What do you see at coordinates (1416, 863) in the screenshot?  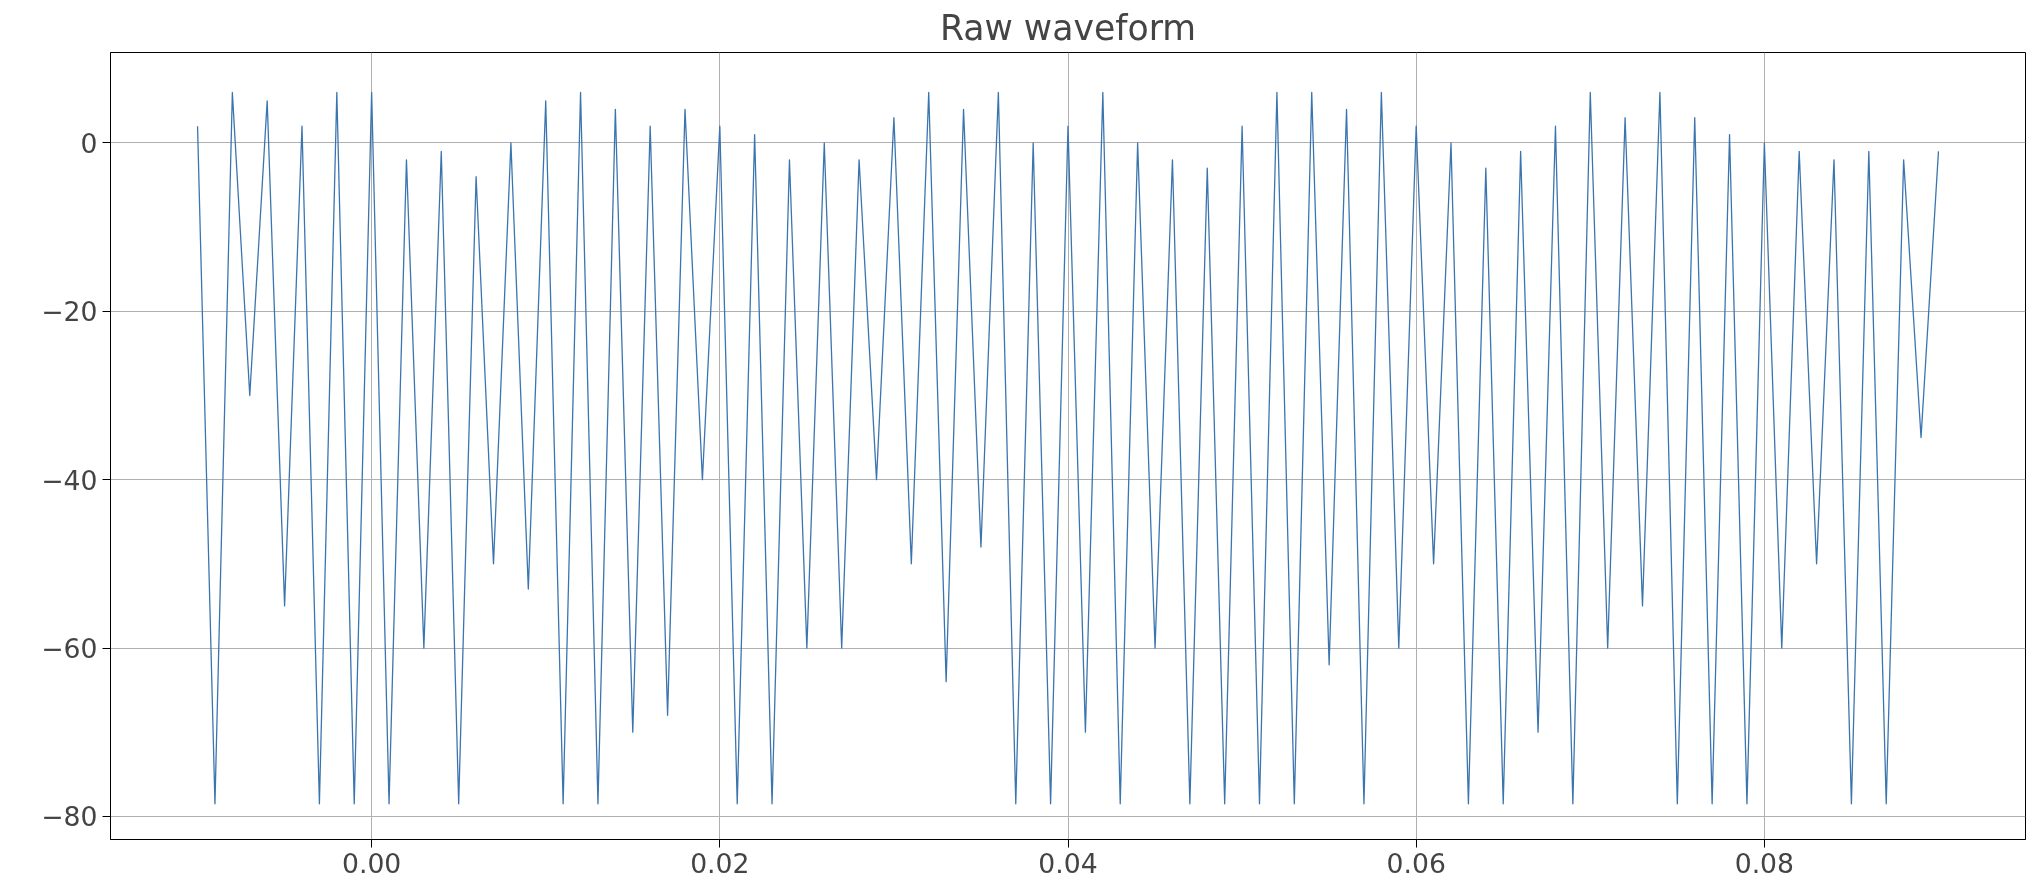 I see `x-tick-label: 0.06` at bounding box center [1416, 863].